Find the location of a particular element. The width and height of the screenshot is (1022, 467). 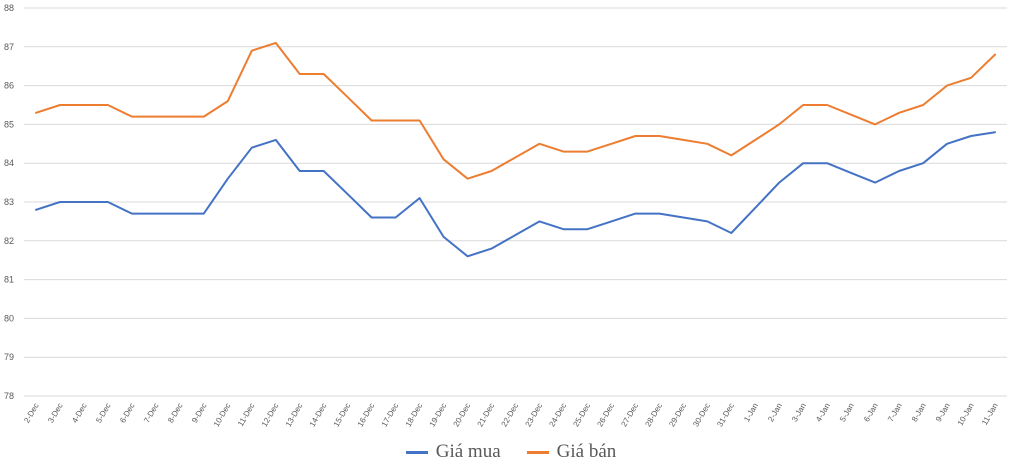

x-tick-label: 5-Jan is located at coordinates (847, 413).